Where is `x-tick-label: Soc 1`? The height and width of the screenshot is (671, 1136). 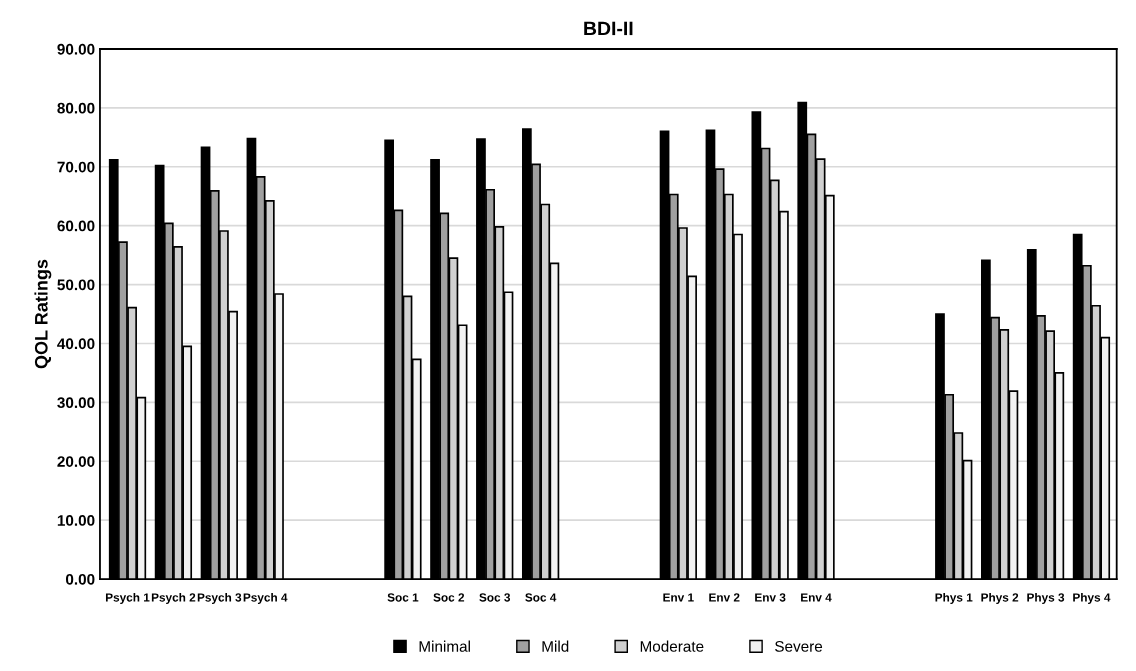 x-tick-label: Soc 1 is located at coordinates (403, 597).